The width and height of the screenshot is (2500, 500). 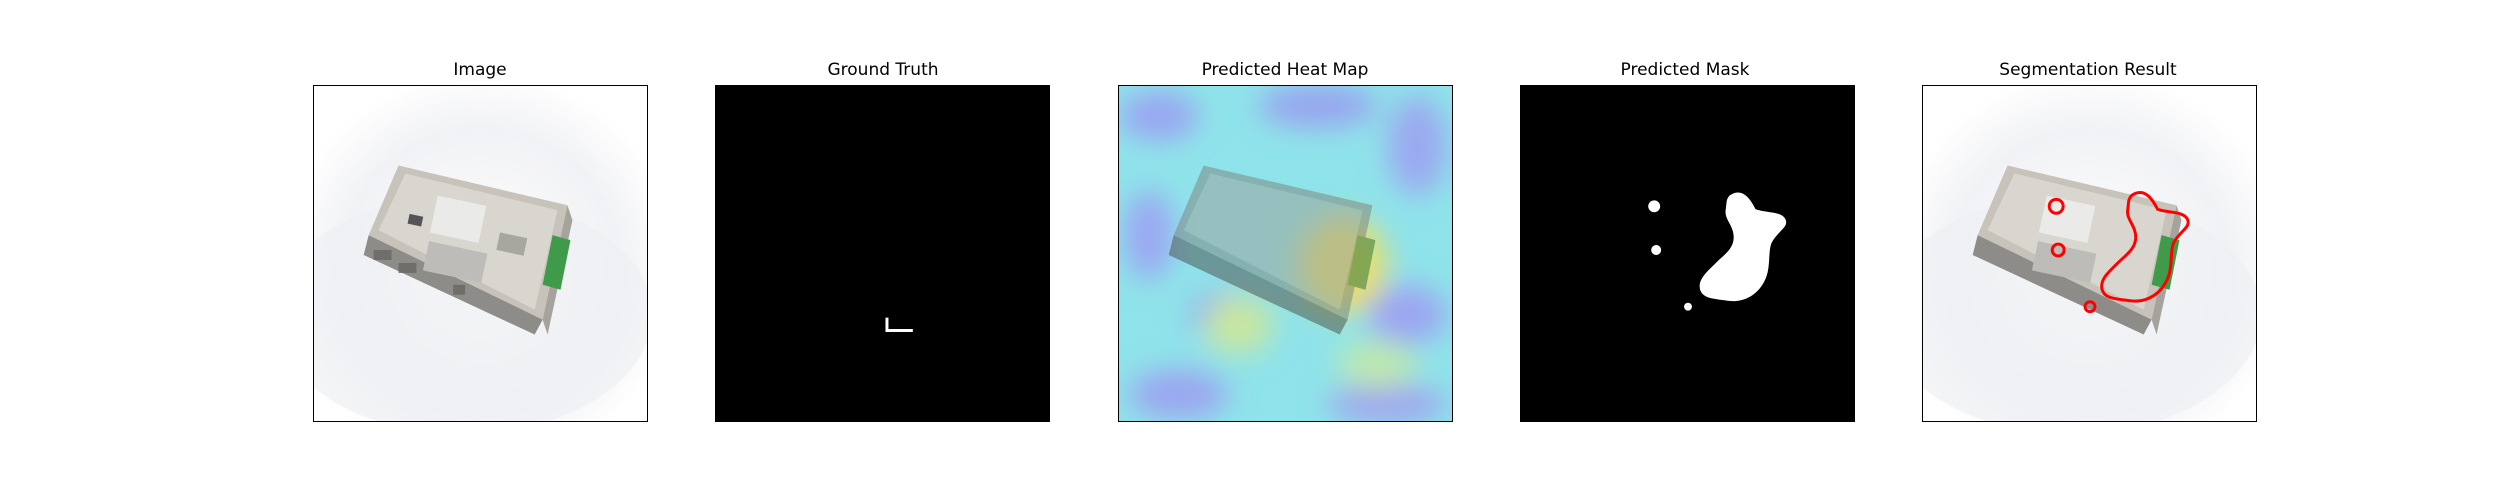 I want to click on panel-title-heat-map: Predicted Heat Map, so click(x=1285, y=70).